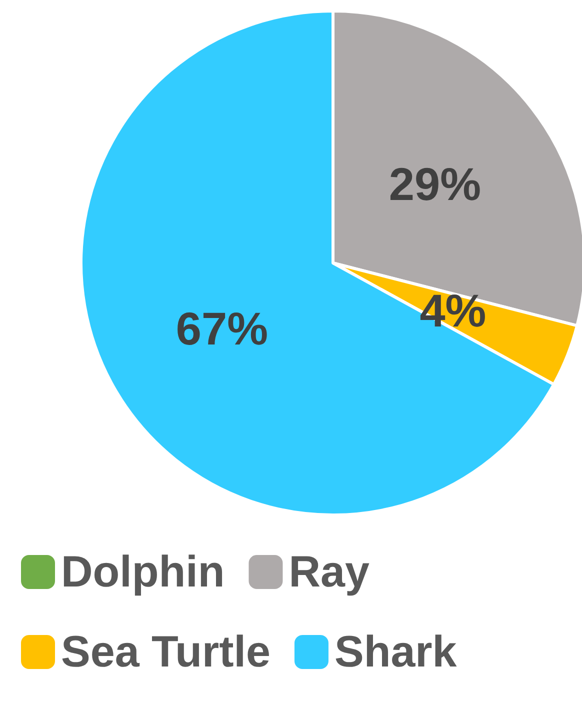 Image resolution: width=582 pixels, height=708 pixels. What do you see at coordinates (434, 184) in the screenshot?
I see `data-label: 29%` at bounding box center [434, 184].